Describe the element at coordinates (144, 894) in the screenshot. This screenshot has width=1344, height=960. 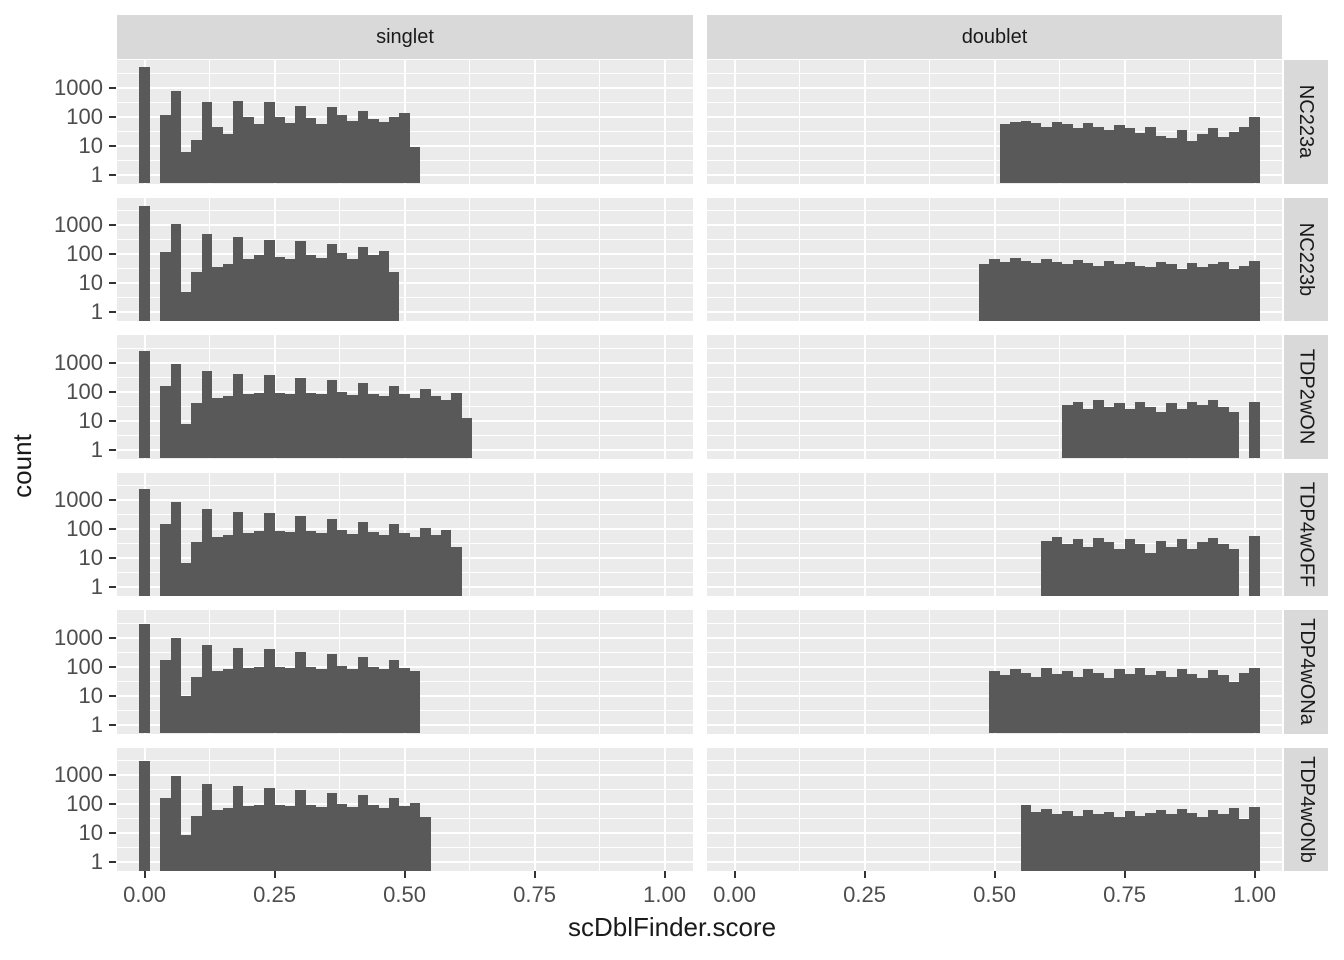
I see `x-tick-label: 0.00` at that location.